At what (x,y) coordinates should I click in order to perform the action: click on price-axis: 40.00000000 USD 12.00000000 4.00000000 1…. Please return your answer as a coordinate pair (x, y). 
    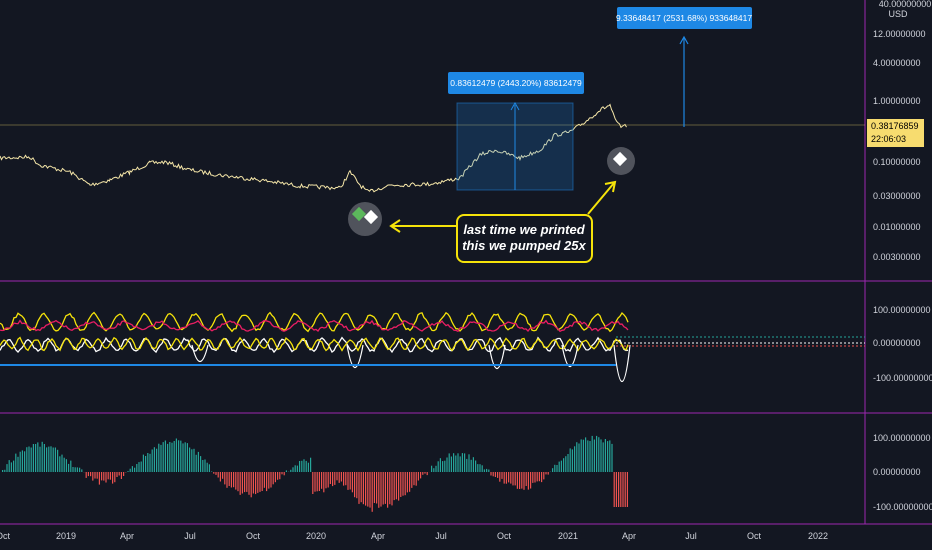
    Looking at the image, I should click on (899, 131).